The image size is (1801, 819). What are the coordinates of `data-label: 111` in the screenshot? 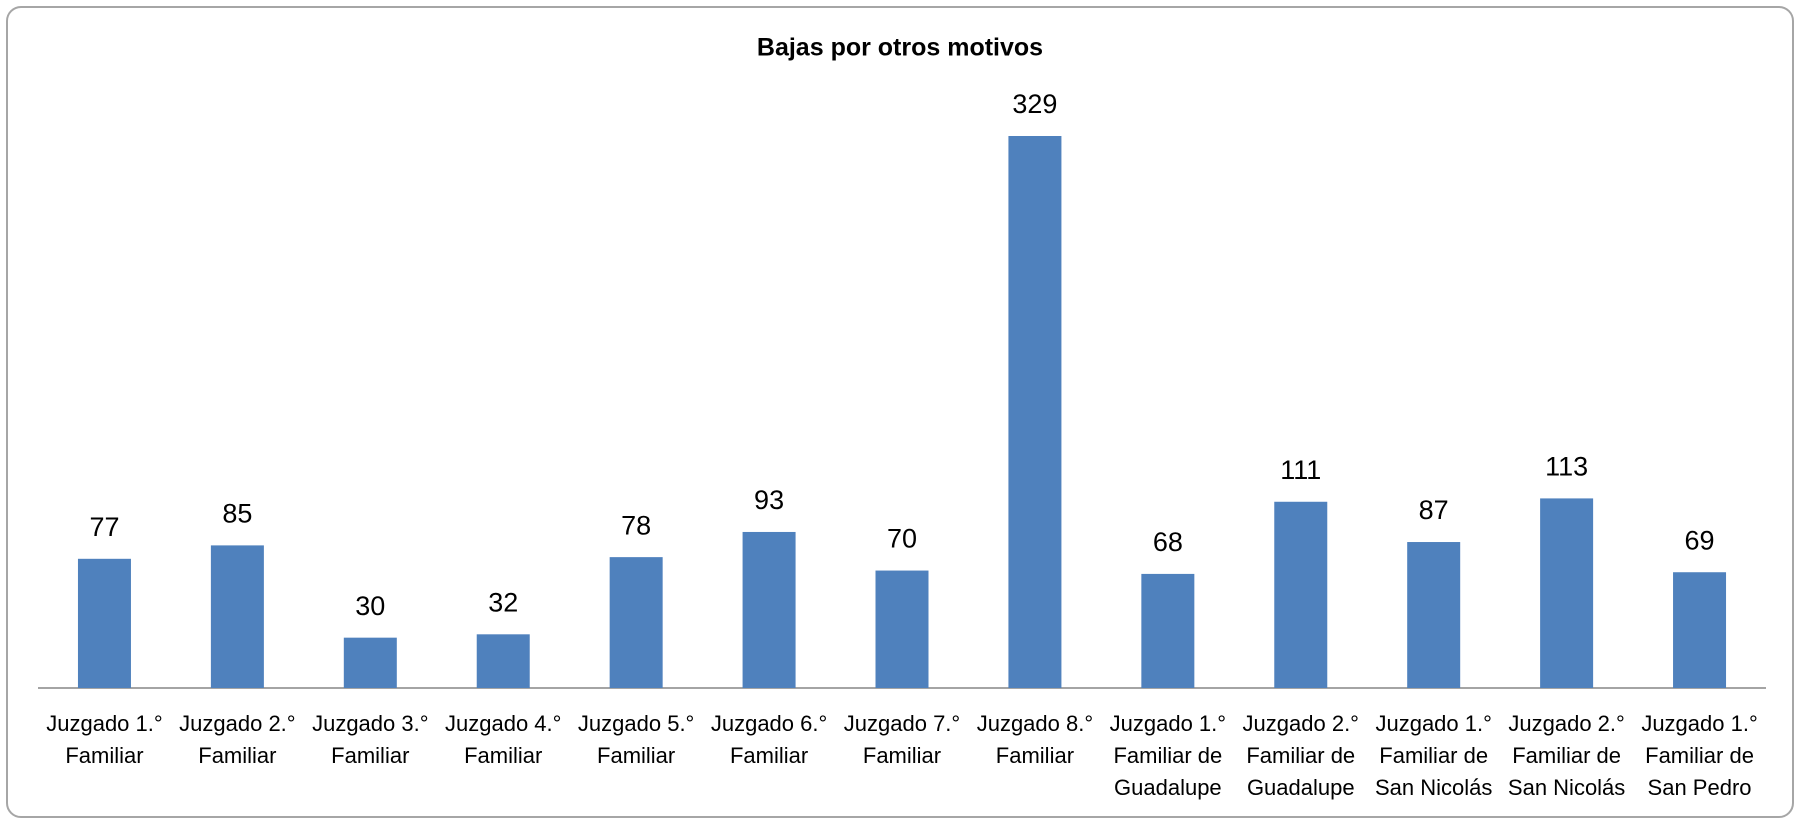 It's located at (1300, 470).